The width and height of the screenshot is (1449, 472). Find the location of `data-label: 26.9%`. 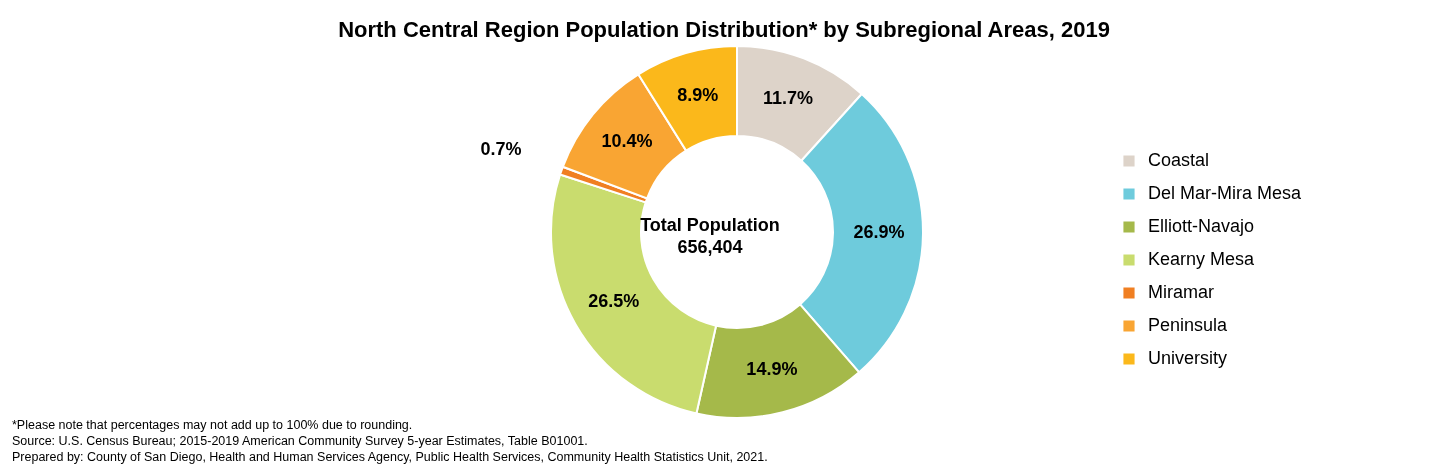

data-label: 26.9% is located at coordinates (879, 232).